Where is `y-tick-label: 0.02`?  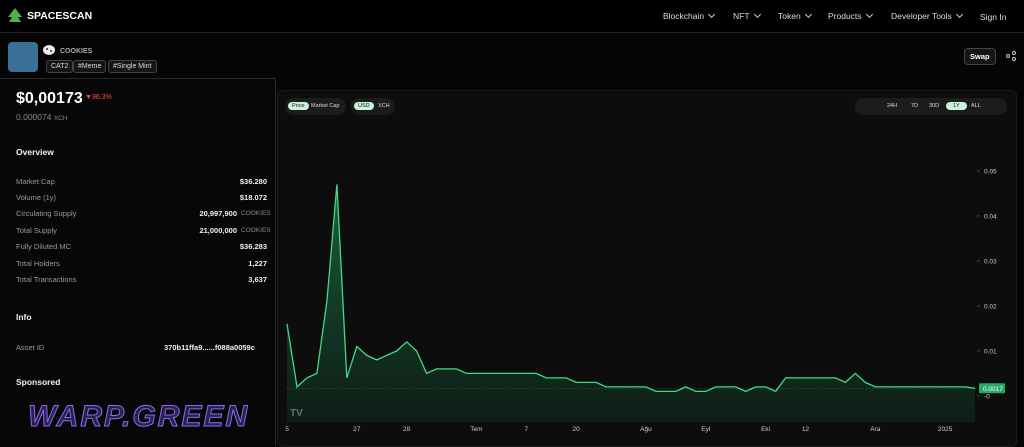 y-tick-label: 0.02 is located at coordinates (990, 306).